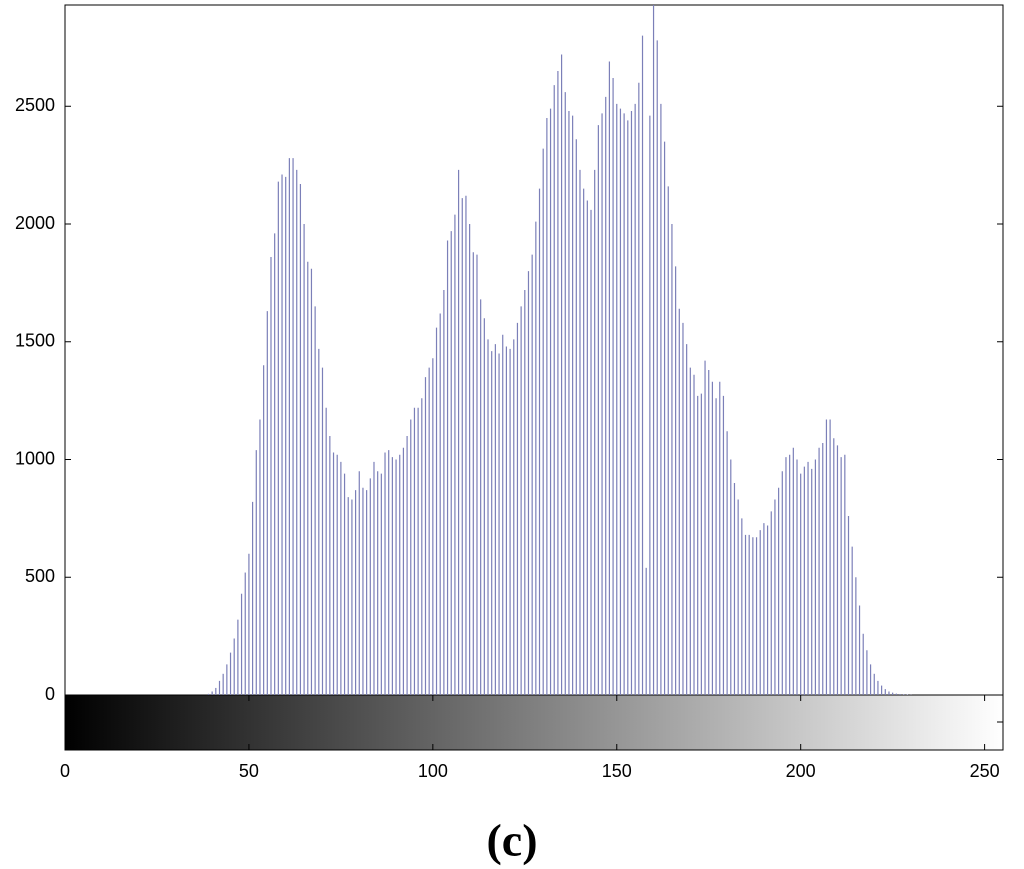 This screenshot has height=869, width=1024. I want to click on y-tick-label: 500, so click(40, 576).